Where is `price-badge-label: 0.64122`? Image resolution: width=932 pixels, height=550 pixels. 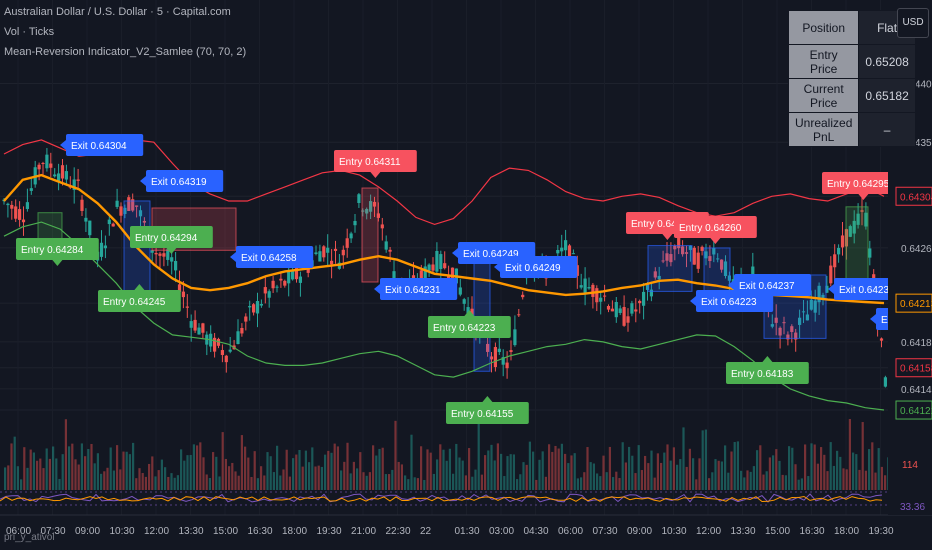 price-badge-label: 0.64122 is located at coordinates (916, 411).